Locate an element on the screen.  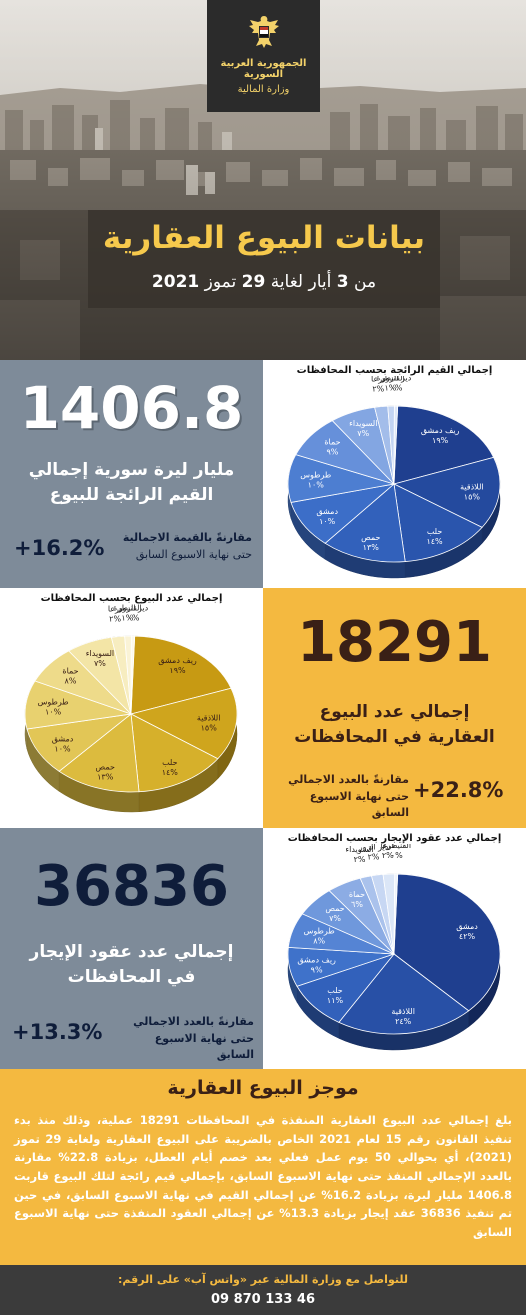
date-month: تموز is located at coordinates (220, 282).